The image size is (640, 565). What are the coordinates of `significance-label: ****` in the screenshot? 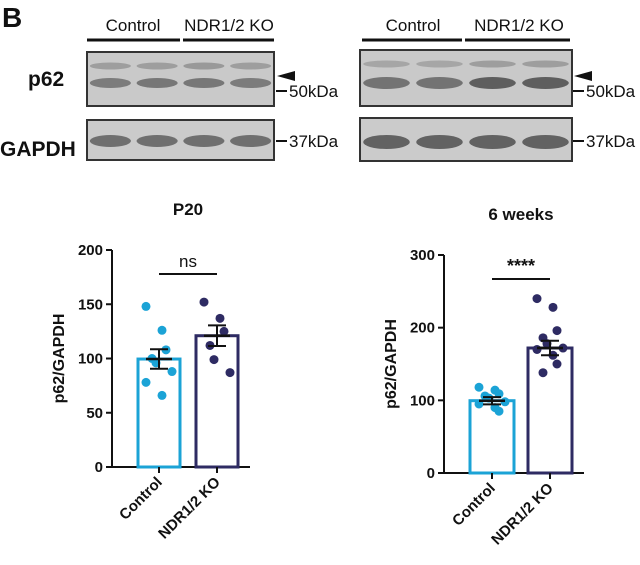 It's located at (521, 266).